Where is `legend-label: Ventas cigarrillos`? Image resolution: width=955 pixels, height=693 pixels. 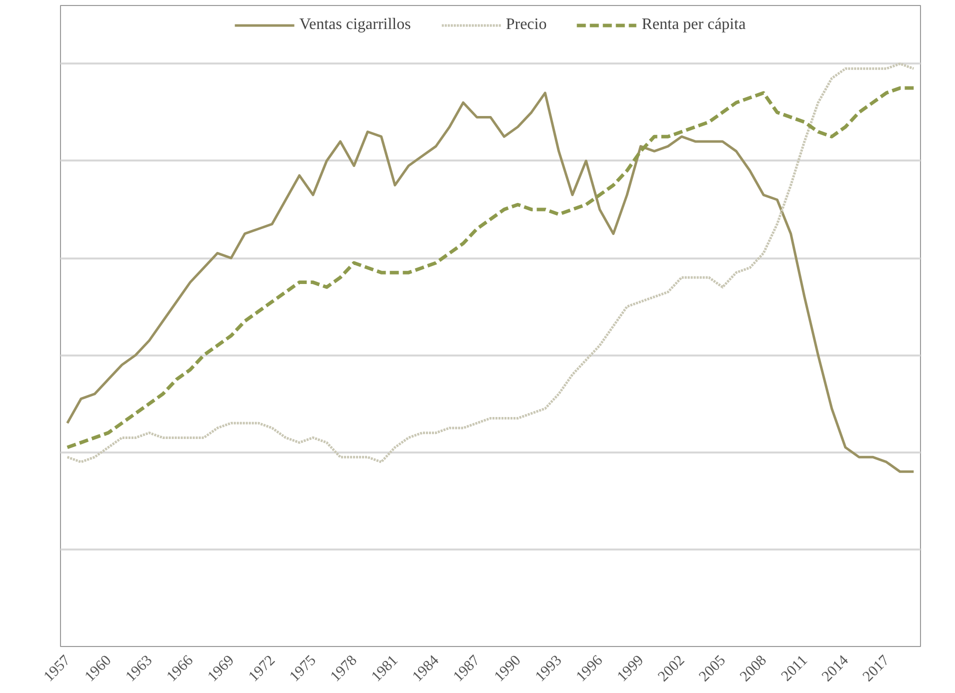 legend-label: Ventas cigarrillos is located at coordinates (355, 25).